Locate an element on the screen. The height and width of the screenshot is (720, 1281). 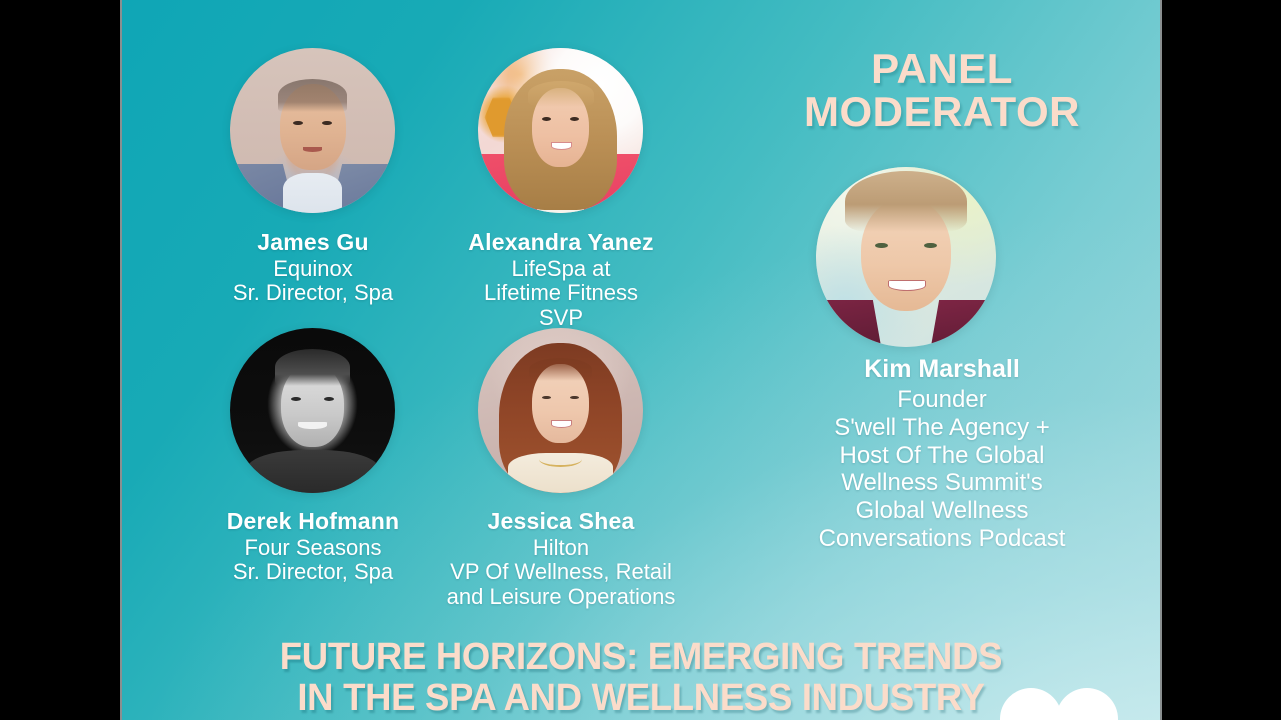
top-left is located at coordinates (849, 323).